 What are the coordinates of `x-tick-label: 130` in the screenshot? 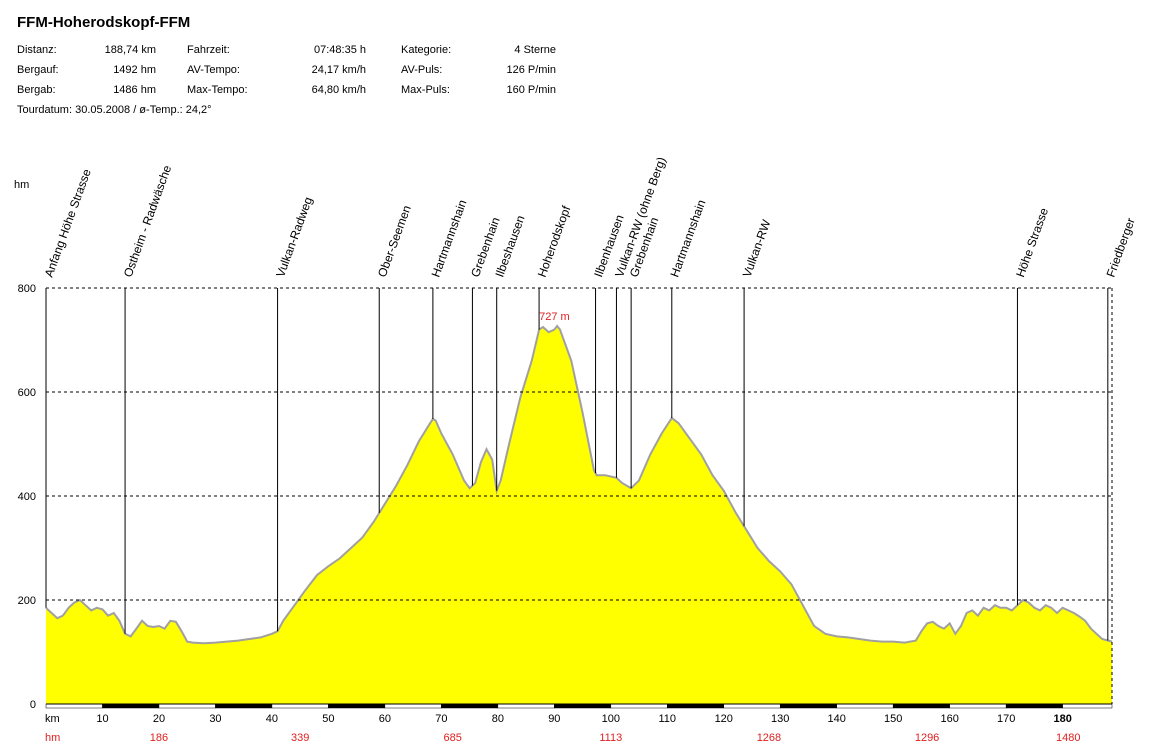 It's located at (780, 719).